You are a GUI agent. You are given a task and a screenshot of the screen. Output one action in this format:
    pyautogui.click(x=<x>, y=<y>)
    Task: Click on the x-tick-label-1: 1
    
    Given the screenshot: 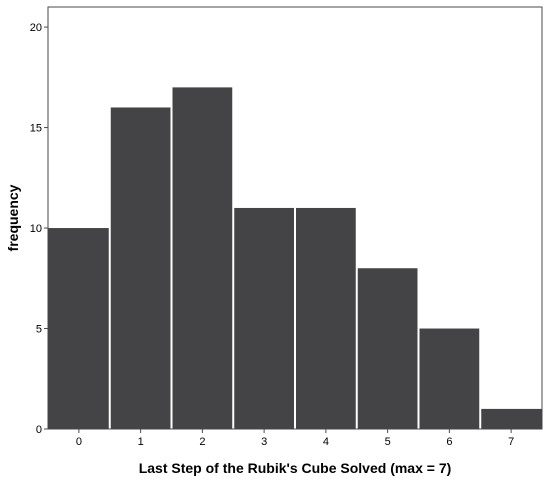 What is the action you would take?
    pyautogui.click(x=141, y=442)
    